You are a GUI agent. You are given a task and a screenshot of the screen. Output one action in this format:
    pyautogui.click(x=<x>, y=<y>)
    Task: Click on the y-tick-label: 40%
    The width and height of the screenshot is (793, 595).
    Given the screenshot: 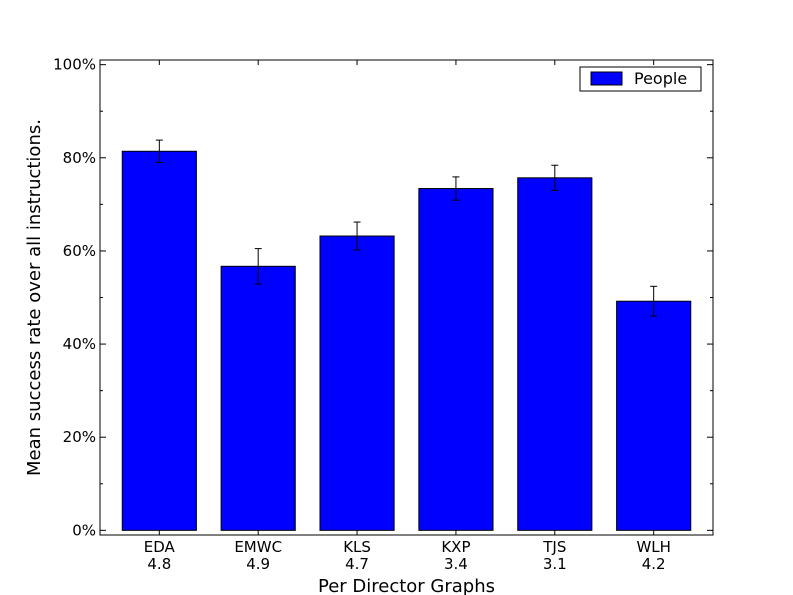 What is the action you would take?
    pyautogui.click(x=79, y=344)
    